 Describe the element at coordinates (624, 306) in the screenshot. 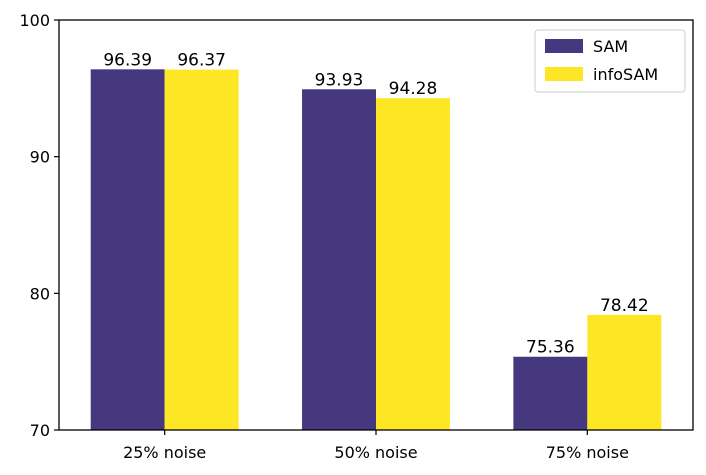

I see `bar-value-label: 78.42` at that location.